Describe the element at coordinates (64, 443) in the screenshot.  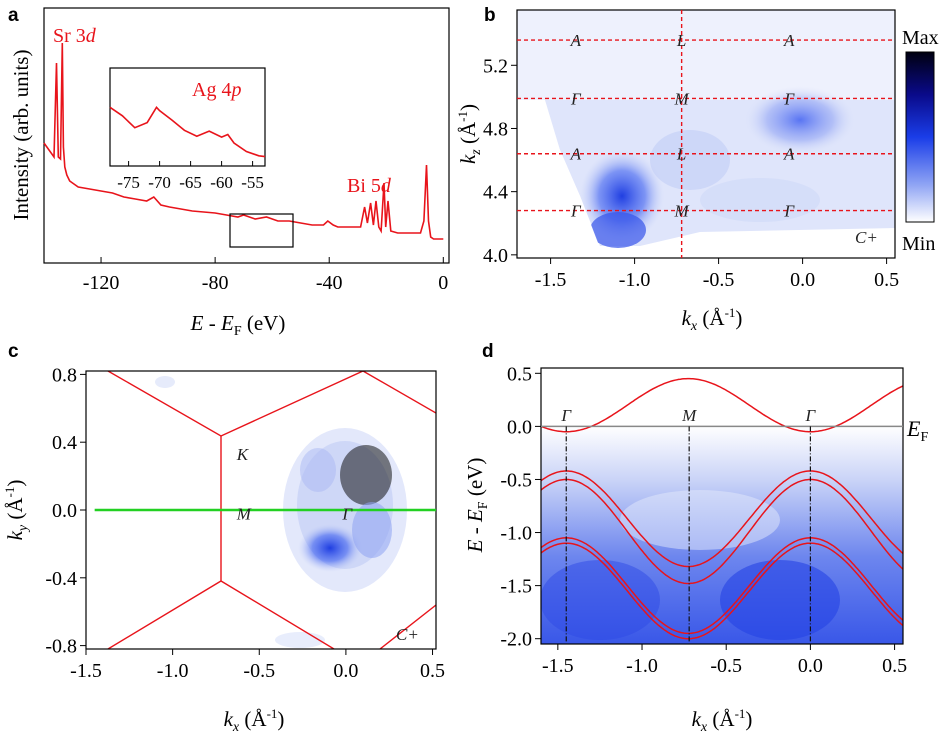
I see `c-y-tick-label: 0.4` at that location.